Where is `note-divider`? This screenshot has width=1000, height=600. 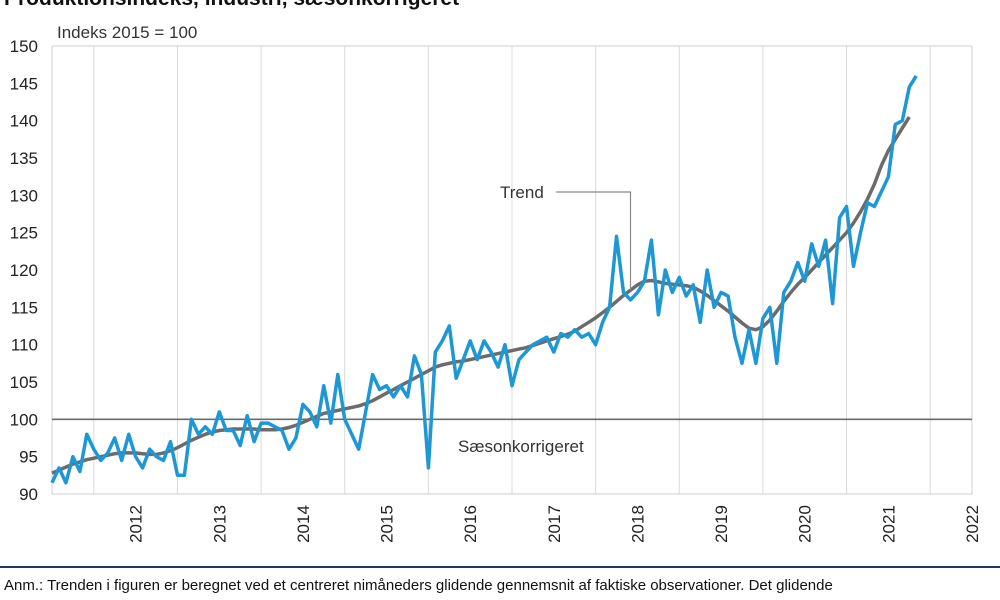 note-divider is located at coordinates (500, 567).